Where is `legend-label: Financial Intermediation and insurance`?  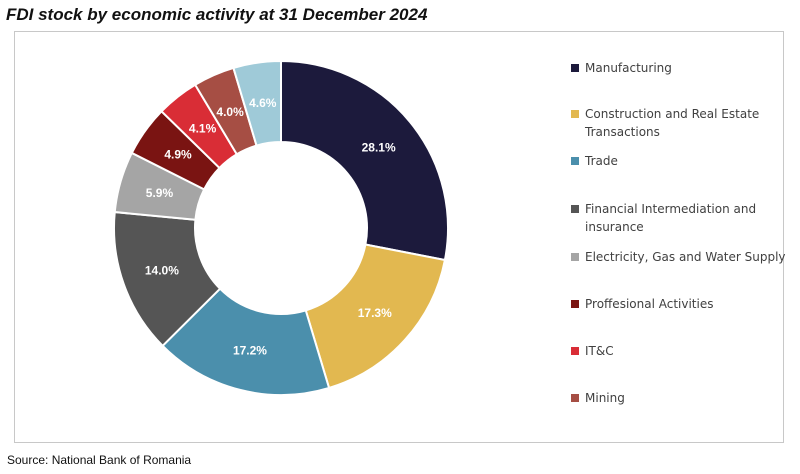
legend-label: Financial Intermediation and insurance is located at coordinates (671, 218).